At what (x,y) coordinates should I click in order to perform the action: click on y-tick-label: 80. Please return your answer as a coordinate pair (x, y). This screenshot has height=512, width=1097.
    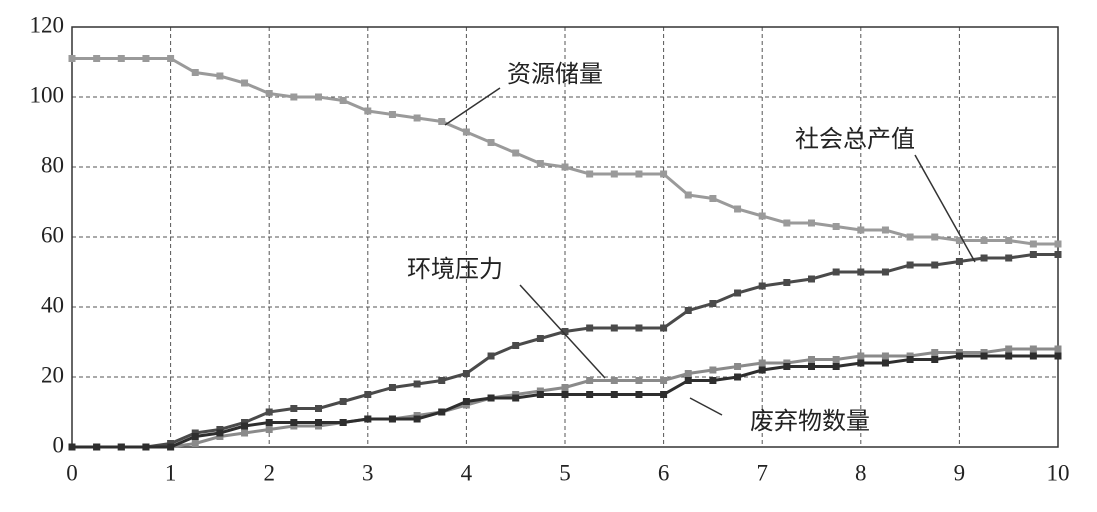
    Looking at the image, I should click on (52, 164).